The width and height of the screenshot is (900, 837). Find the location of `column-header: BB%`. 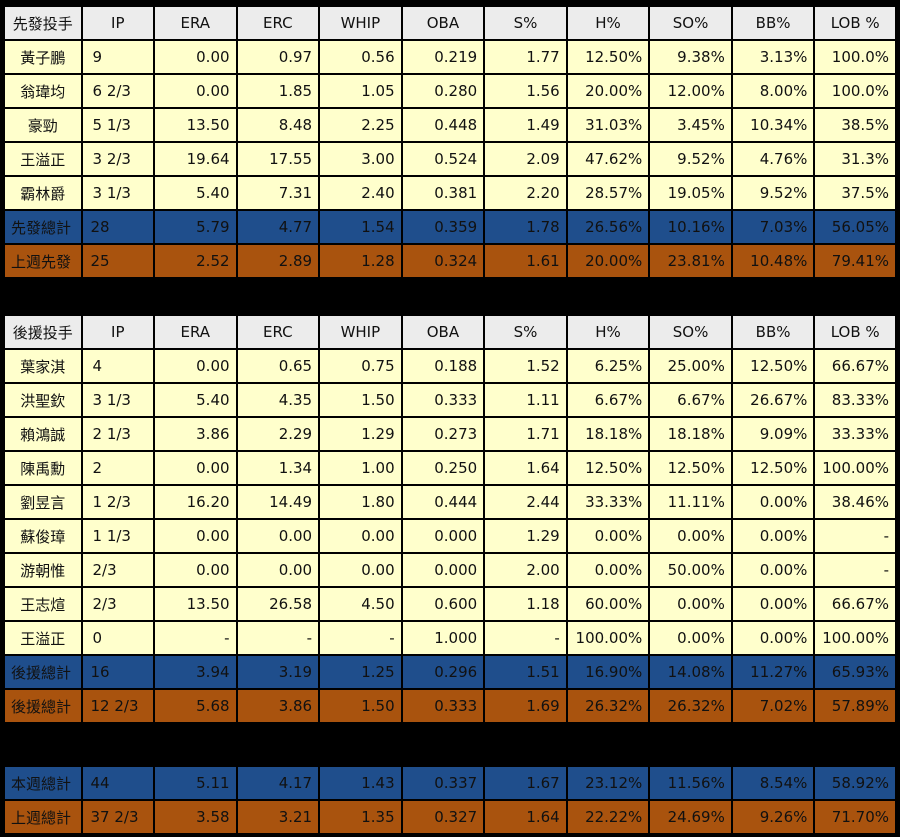

column-header: BB% is located at coordinates (773, 332).